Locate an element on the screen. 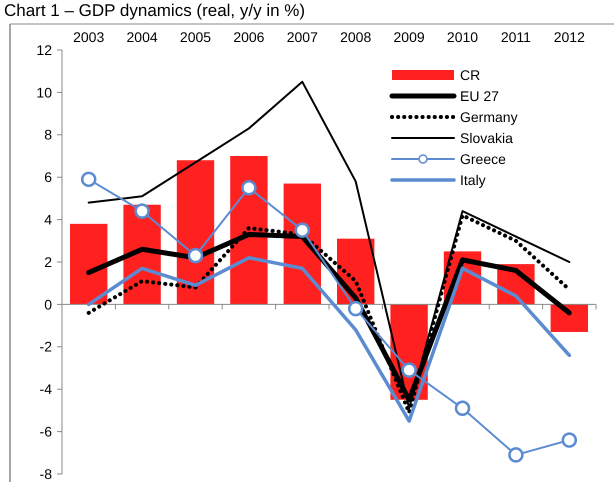 Image resolution: width=614 pixels, height=482 pixels. legend-label: Greece is located at coordinates (483, 158).